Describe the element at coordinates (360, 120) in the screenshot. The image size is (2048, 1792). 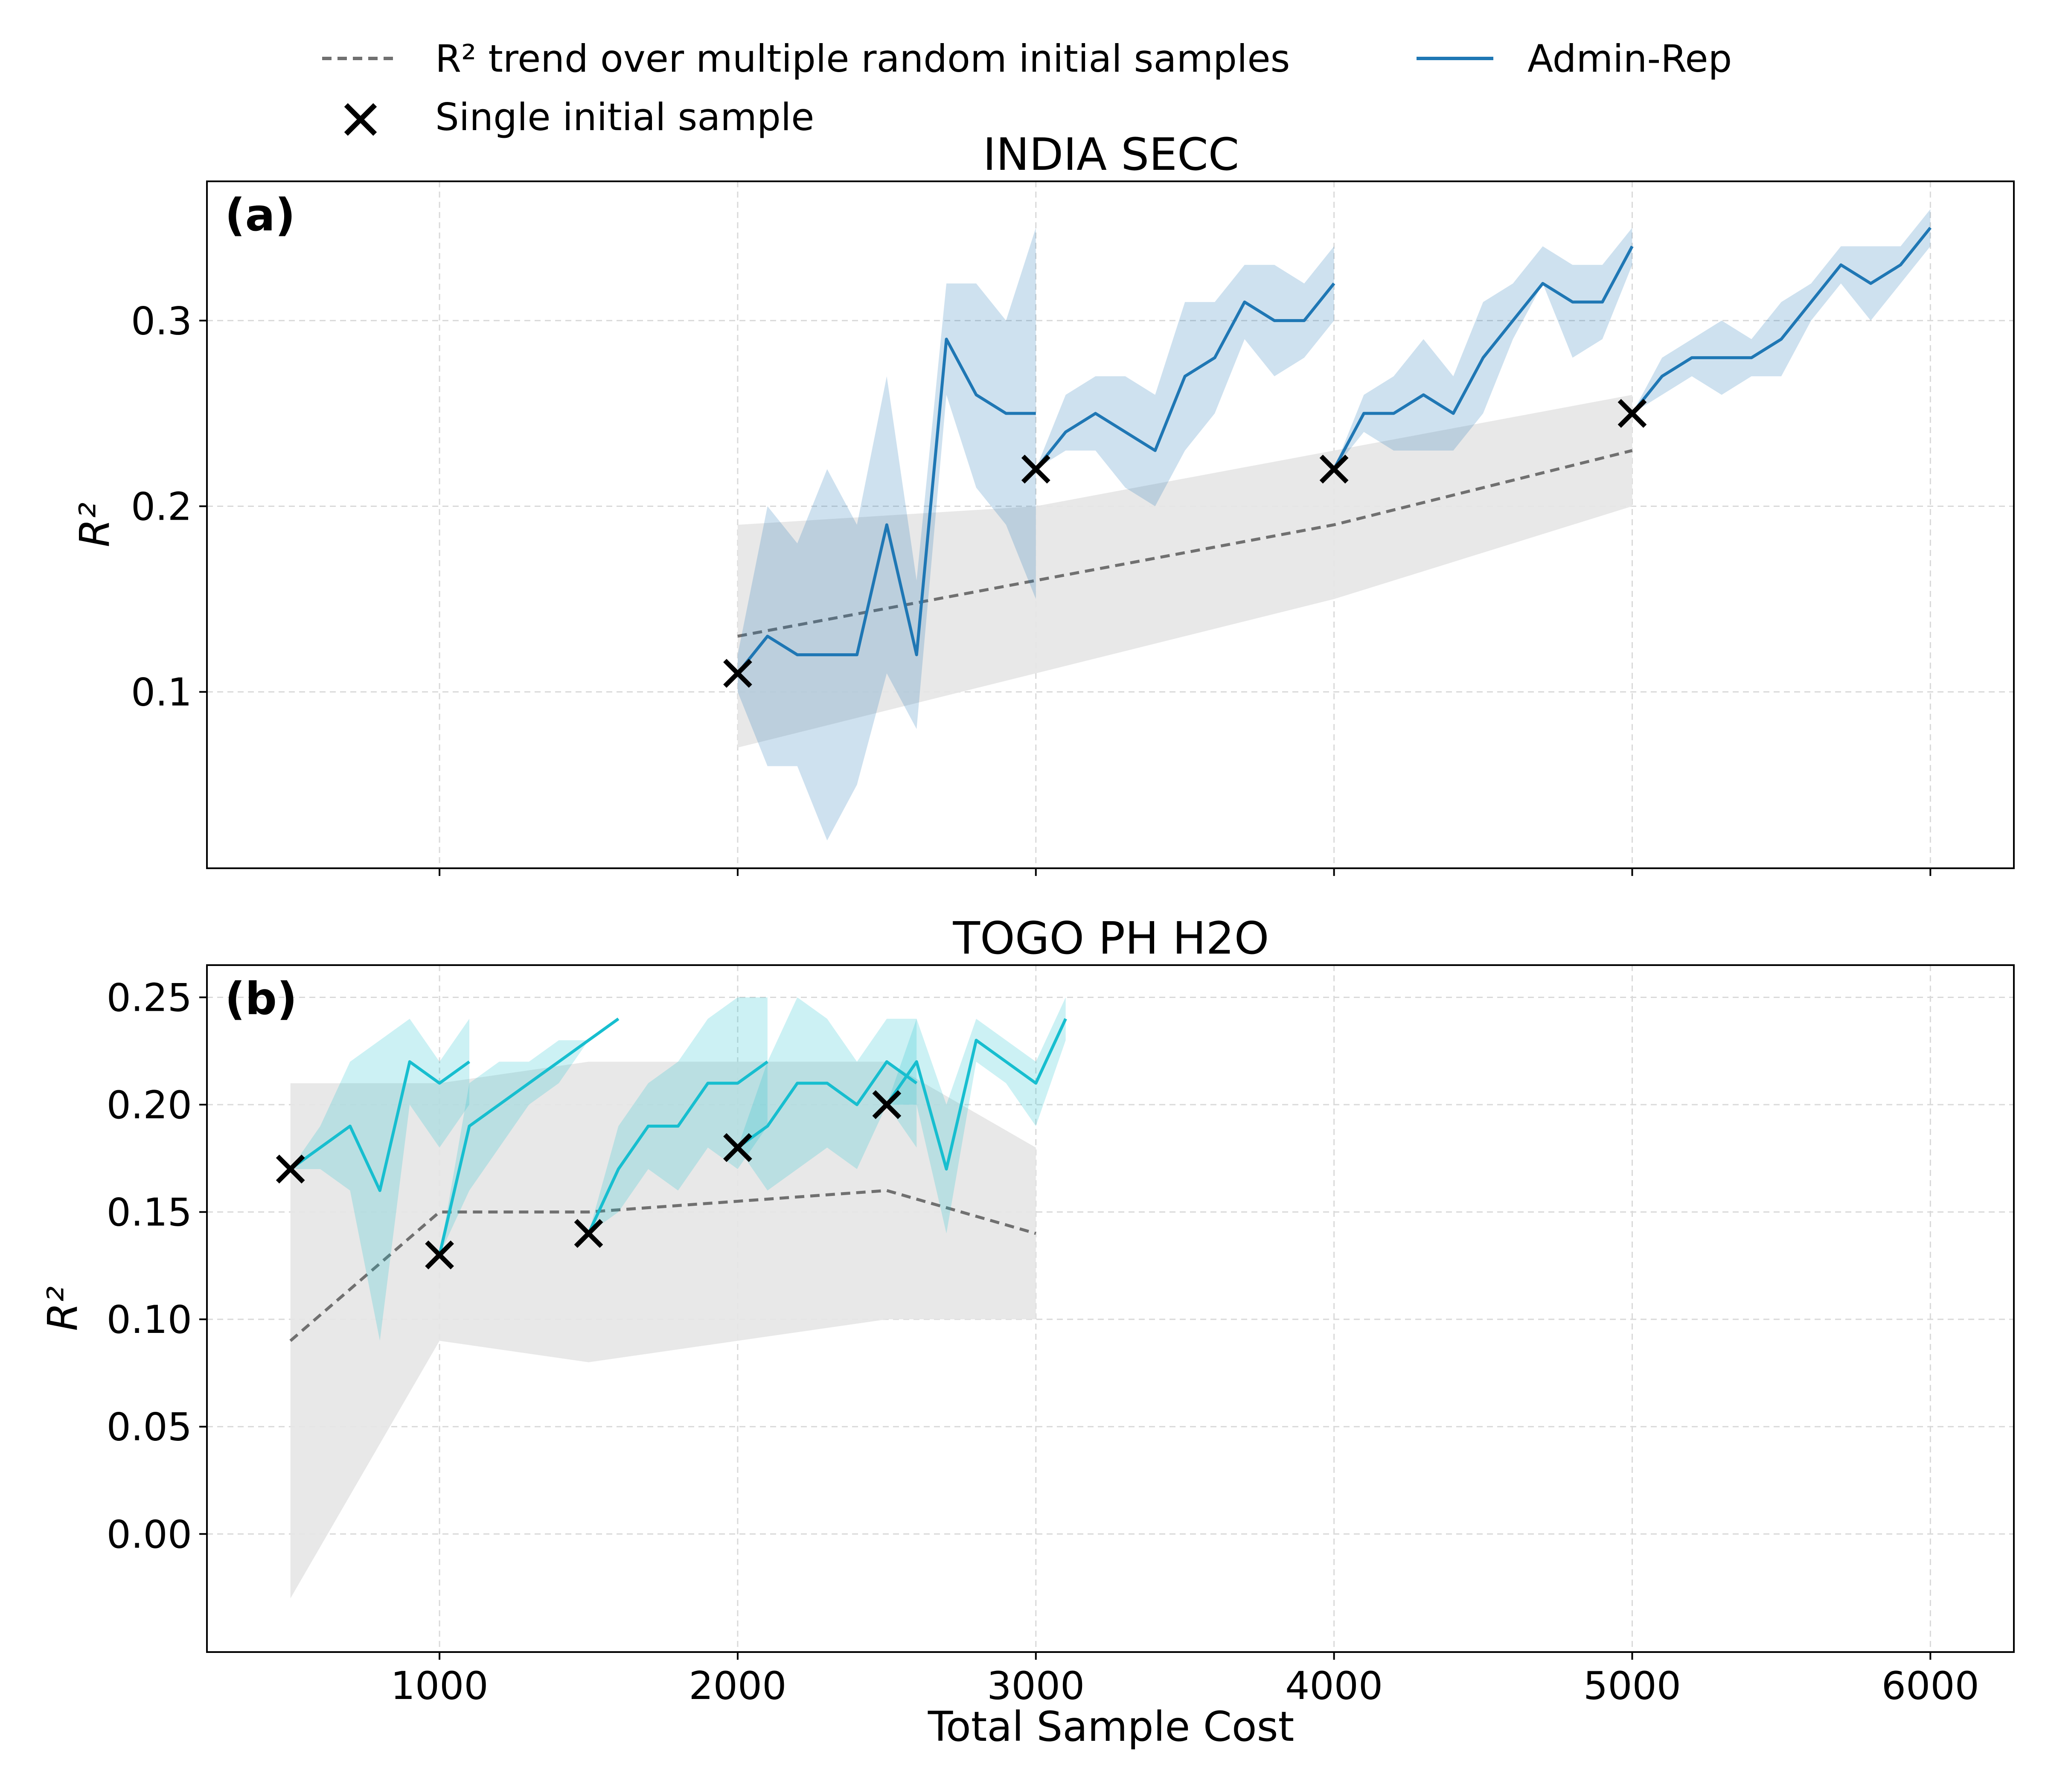
I see `legend-sample-marker` at that location.